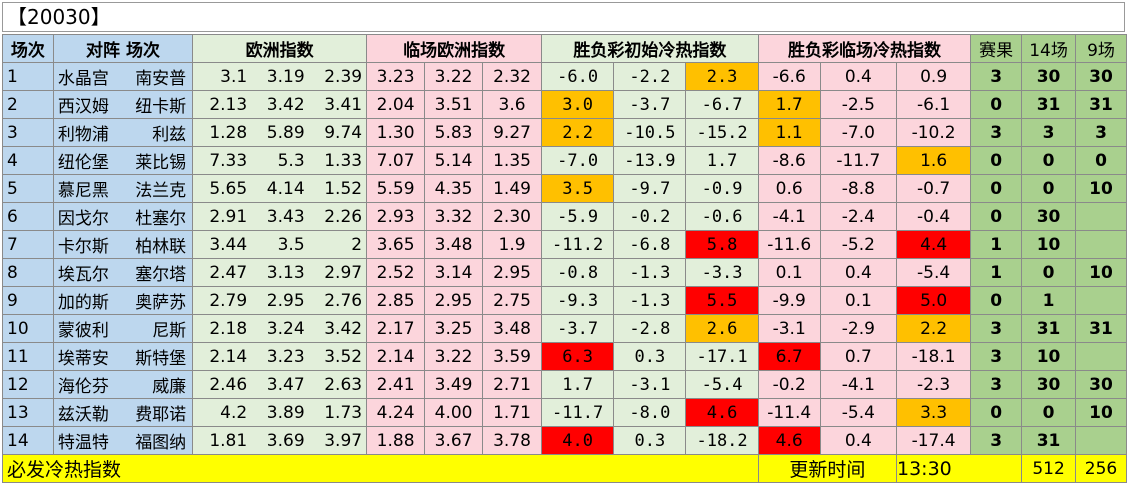  What do you see at coordinates (285, 188) in the screenshot?
I see `europe-odd: 4.14` at bounding box center [285, 188].